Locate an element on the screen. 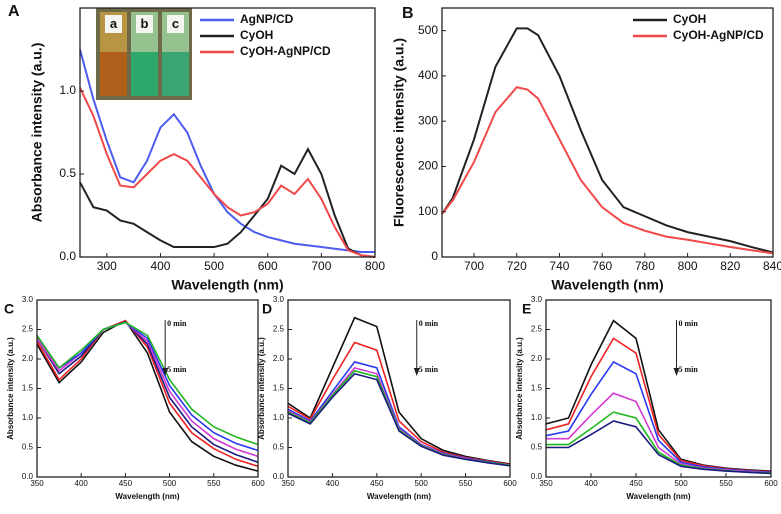  y-tick-label: 0 is located at coordinates (434, 256).